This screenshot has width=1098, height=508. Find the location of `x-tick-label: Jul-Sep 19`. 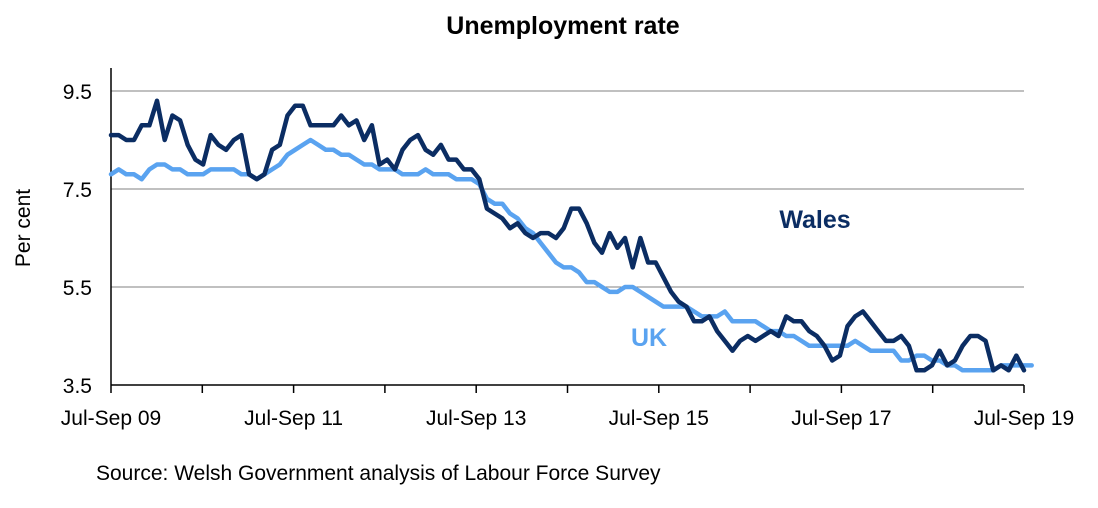

x-tick-label: Jul-Sep 19 is located at coordinates (1024, 418).